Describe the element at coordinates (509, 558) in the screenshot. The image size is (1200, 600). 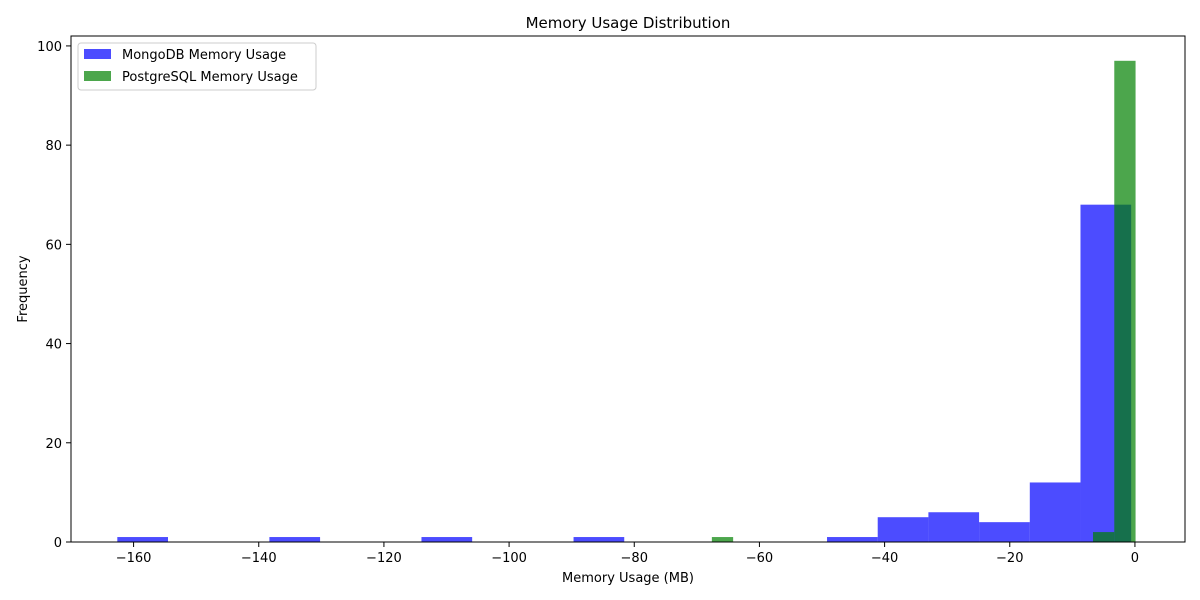
I see `x-tick-label: −100` at that location.